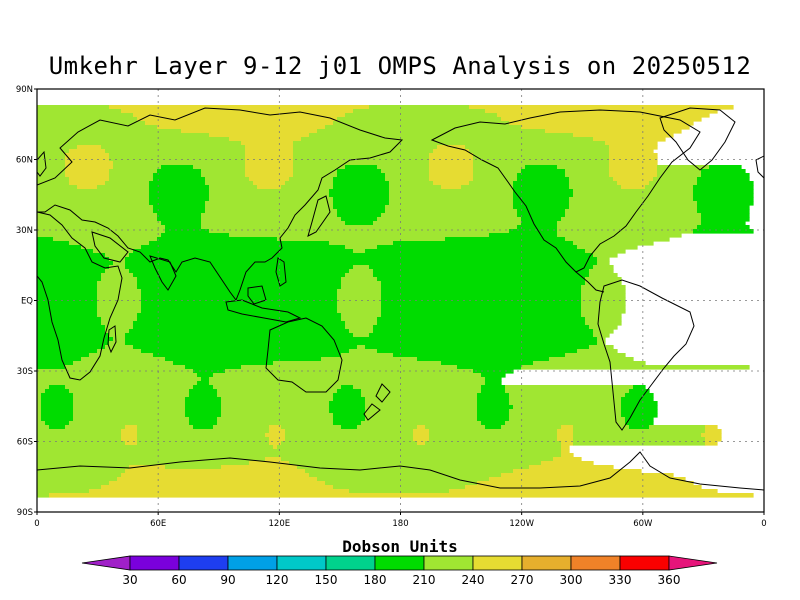  What do you see at coordinates (112, 339) in the screenshot?
I see `coastline-madagascar` at bounding box center [112, 339].